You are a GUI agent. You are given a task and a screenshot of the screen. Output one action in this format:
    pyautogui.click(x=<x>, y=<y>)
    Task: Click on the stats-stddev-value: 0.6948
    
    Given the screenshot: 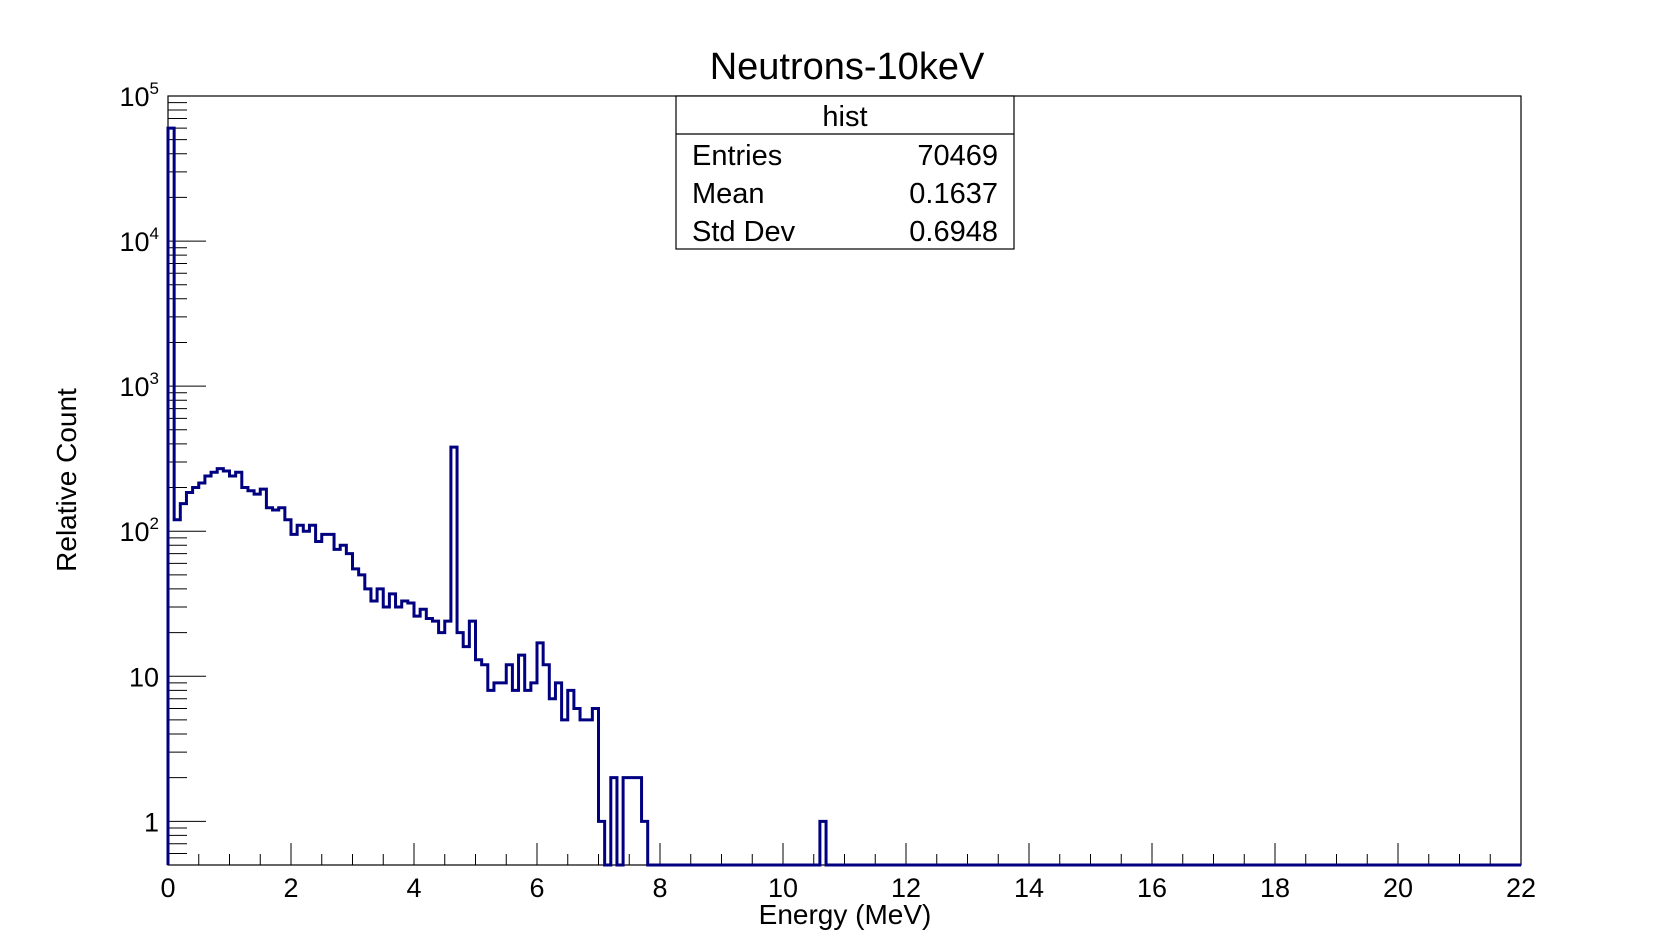 What is the action you would take?
    pyautogui.click(x=953, y=232)
    